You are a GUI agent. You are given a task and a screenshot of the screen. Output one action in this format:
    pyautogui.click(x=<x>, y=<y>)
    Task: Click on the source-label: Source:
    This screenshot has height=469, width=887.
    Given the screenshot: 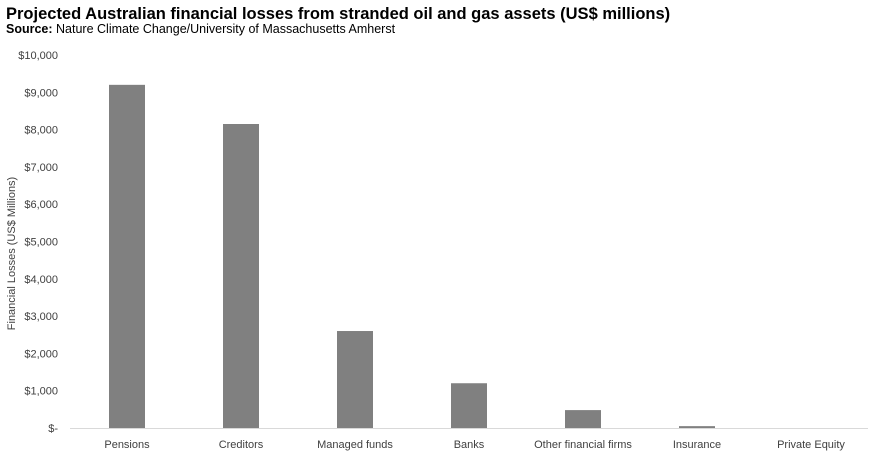 What is the action you would take?
    pyautogui.click(x=29, y=29)
    